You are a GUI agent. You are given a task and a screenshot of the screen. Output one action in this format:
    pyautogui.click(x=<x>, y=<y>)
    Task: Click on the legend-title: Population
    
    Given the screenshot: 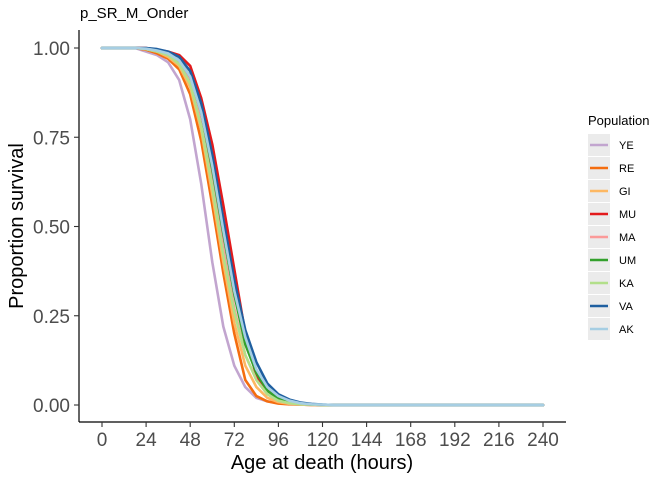 What is the action you would take?
    pyautogui.click(x=618, y=120)
    